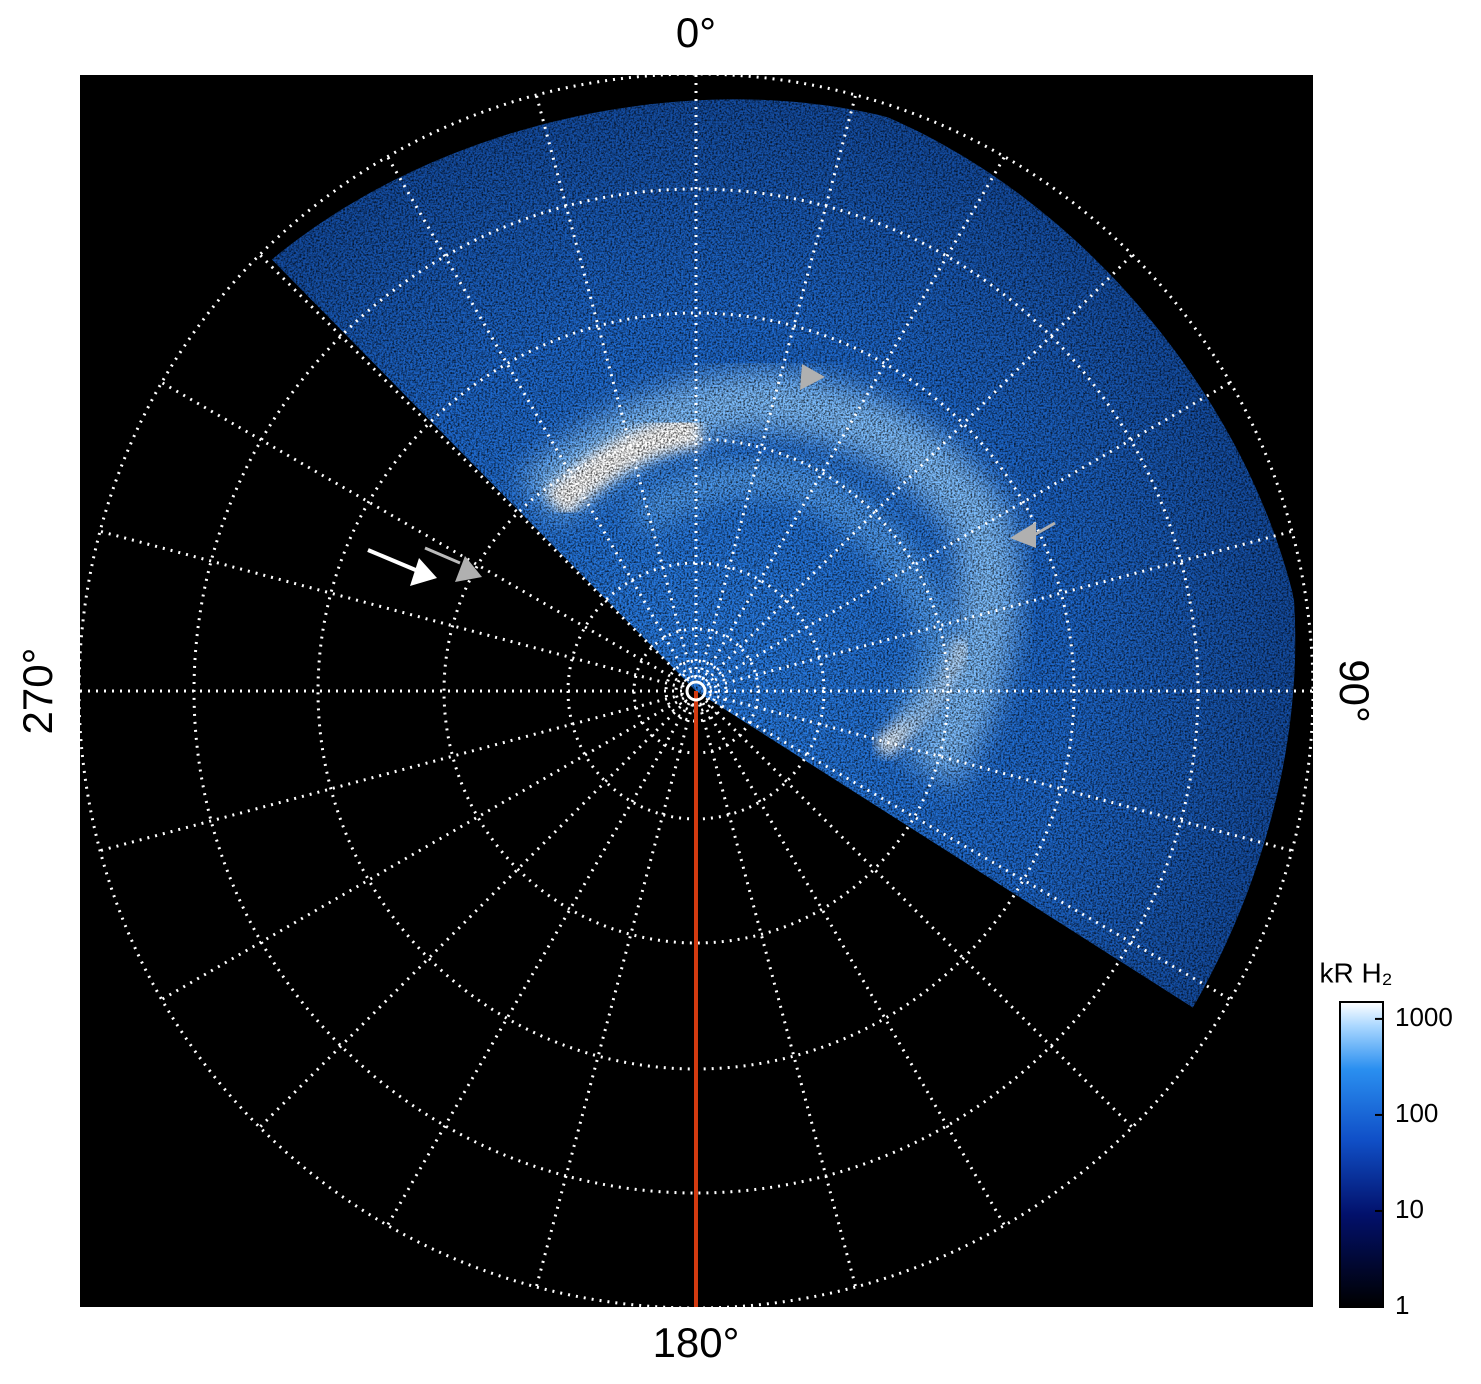 The image size is (1481, 1384). What do you see at coordinates (1355, 972) in the screenshot?
I see `colorbar-label: kR H₂` at bounding box center [1355, 972].